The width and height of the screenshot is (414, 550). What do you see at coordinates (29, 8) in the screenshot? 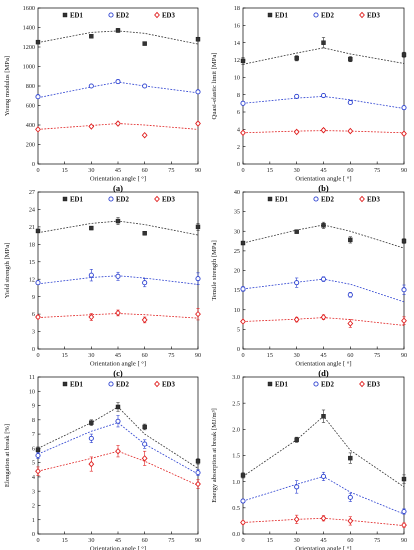
I see `y-tick-label: 1600` at bounding box center [29, 8].